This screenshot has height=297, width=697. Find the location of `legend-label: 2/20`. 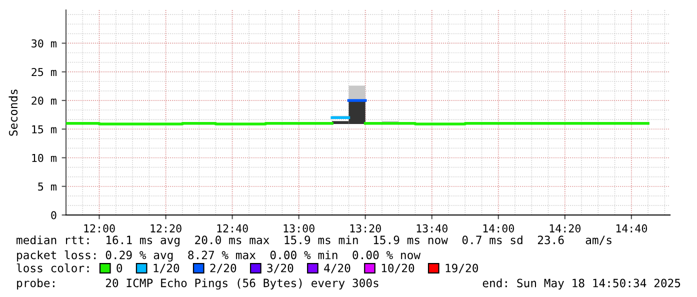

legend-label: 2/20 is located at coordinates (223, 269).